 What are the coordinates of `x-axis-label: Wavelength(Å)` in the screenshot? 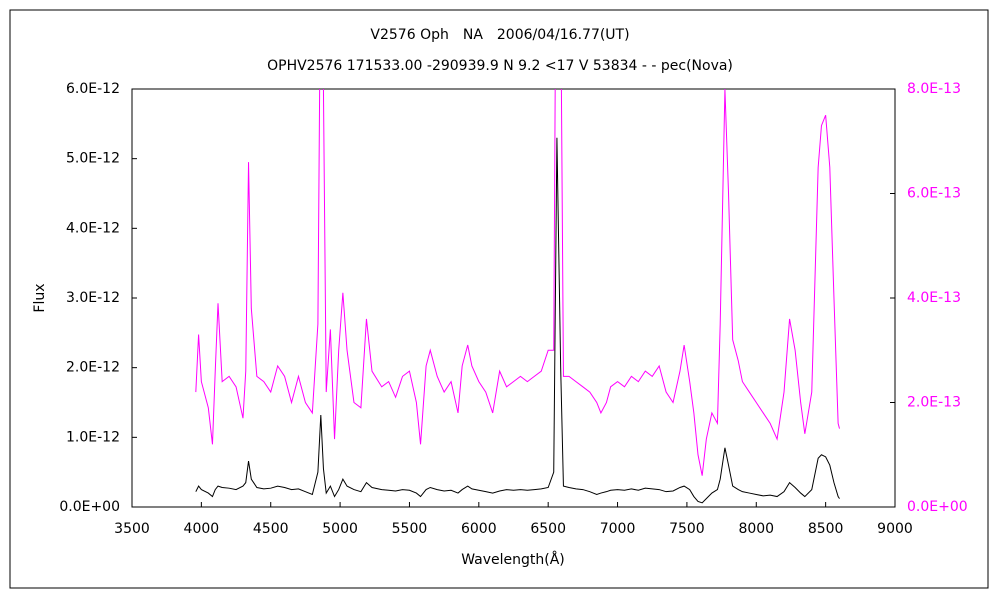 It's located at (513, 559).